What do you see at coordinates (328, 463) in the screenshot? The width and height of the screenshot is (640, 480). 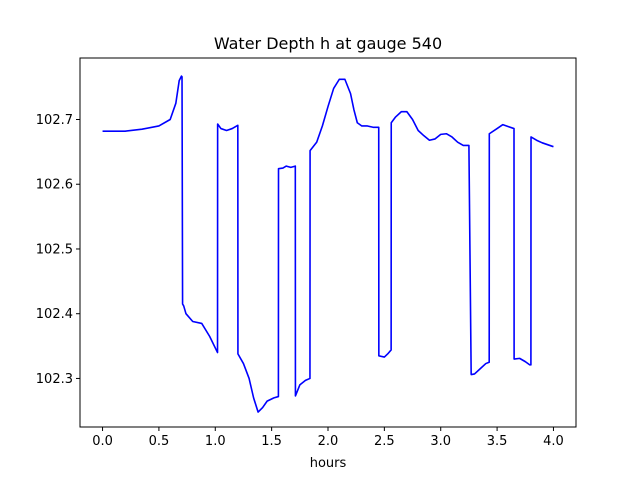 I see `x-axis-label: hours` at bounding box center [328, 463].